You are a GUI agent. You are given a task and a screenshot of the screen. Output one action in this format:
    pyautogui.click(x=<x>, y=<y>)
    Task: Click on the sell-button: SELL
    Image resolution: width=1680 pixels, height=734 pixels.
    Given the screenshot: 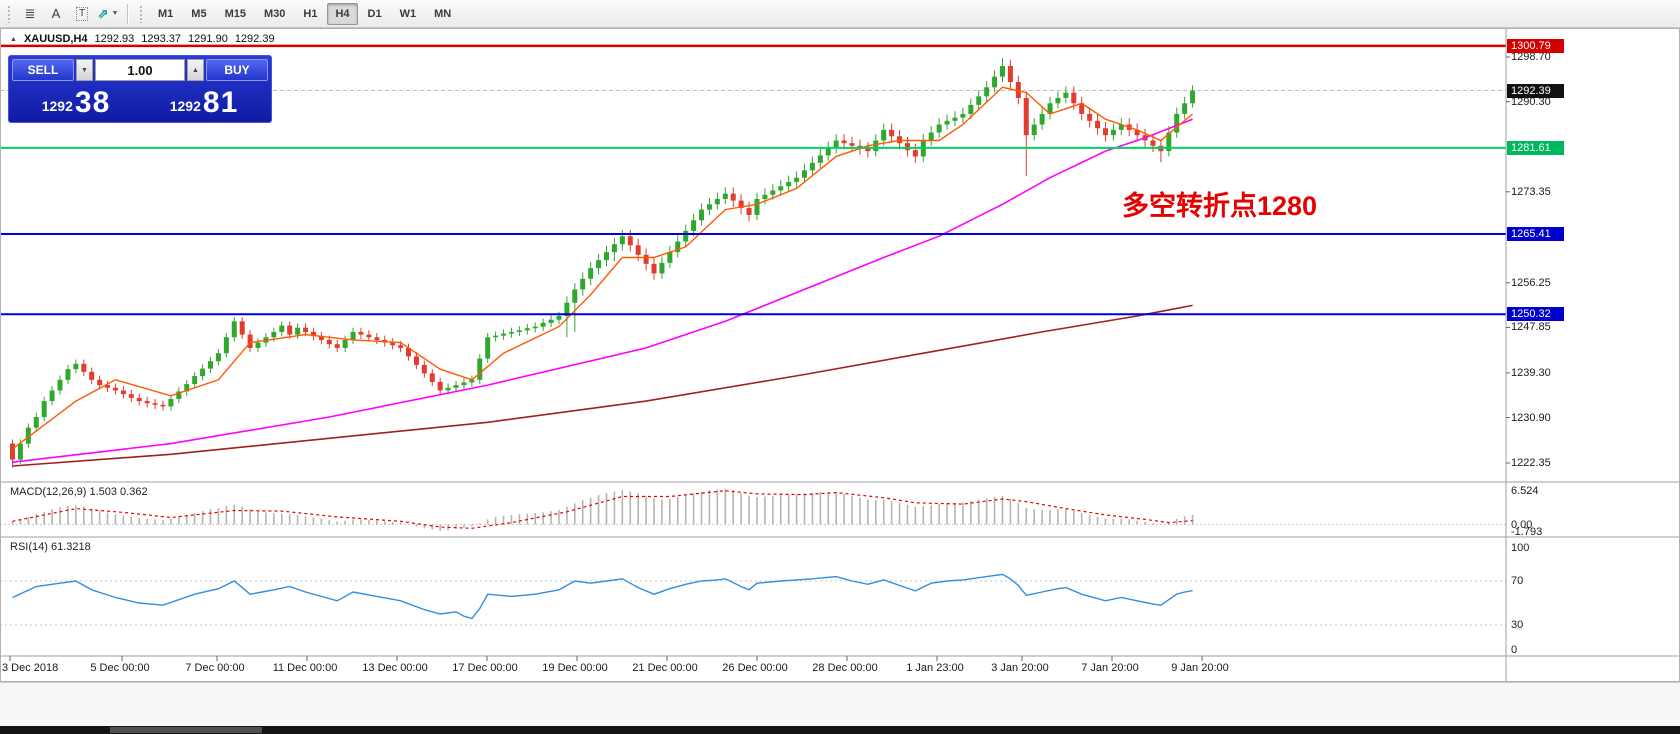 What is the action you would take?
    pyautogui.click(x=43, y=70)
    